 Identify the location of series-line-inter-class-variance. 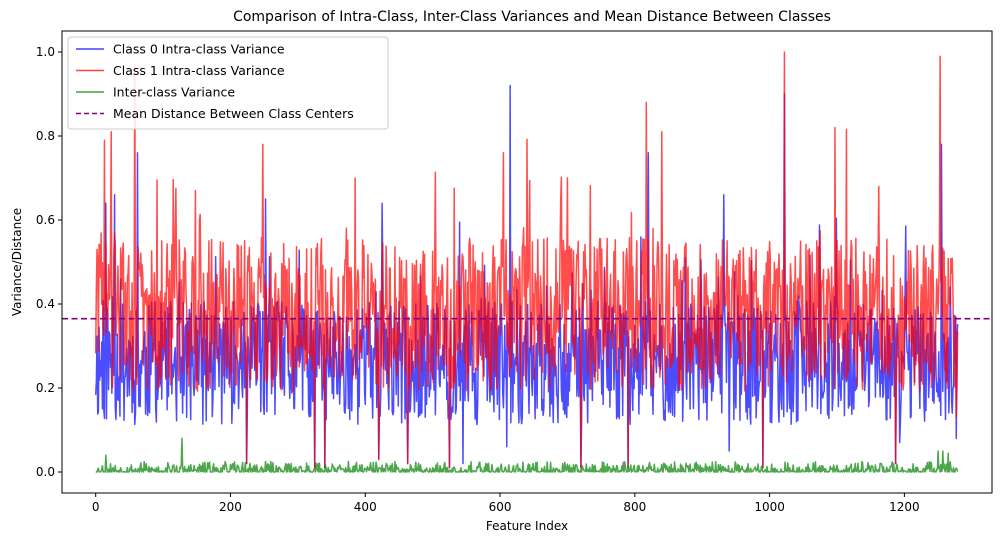
(527, 455).